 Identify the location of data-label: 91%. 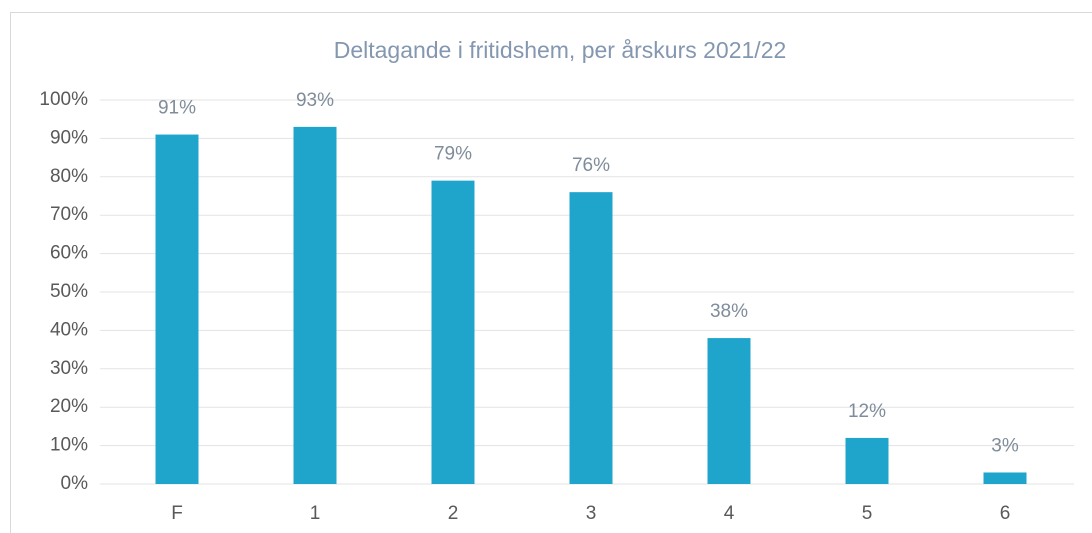
(177, 108).